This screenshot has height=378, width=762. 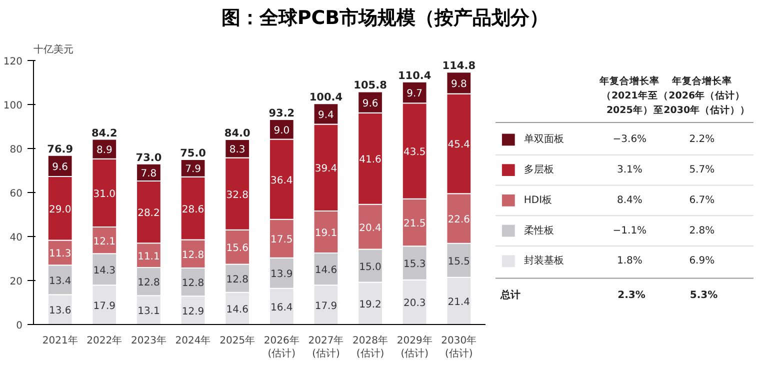 What do you see at coordinates (459, 220) in the screenshot?
I see `data-label: 22.6` at bounding box center [459, 220].